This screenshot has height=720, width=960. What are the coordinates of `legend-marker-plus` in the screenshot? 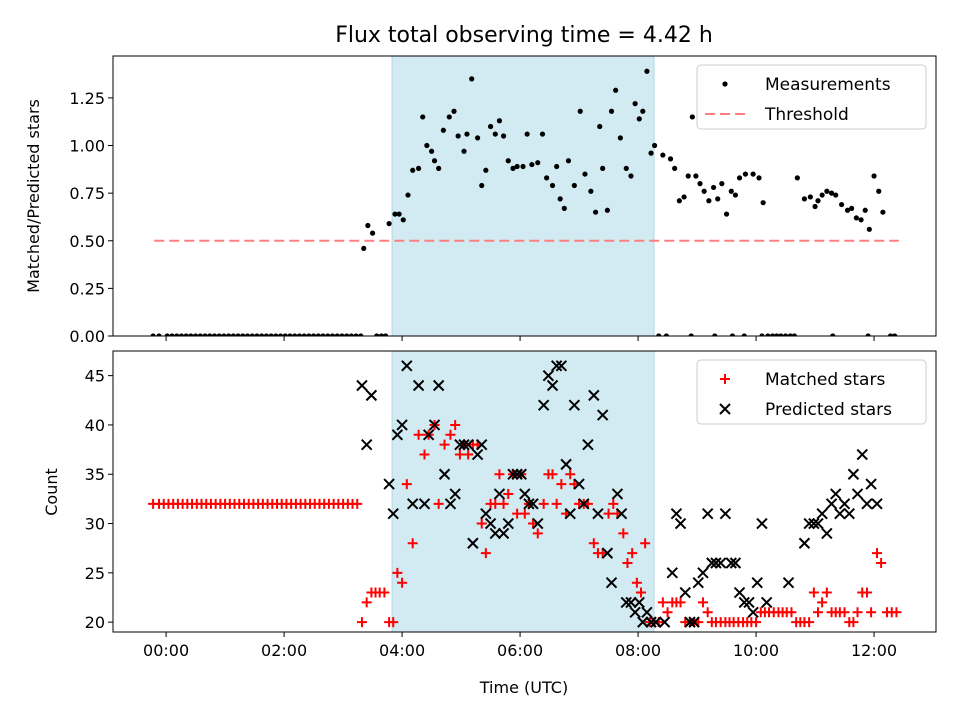 It's located at (725, 379).